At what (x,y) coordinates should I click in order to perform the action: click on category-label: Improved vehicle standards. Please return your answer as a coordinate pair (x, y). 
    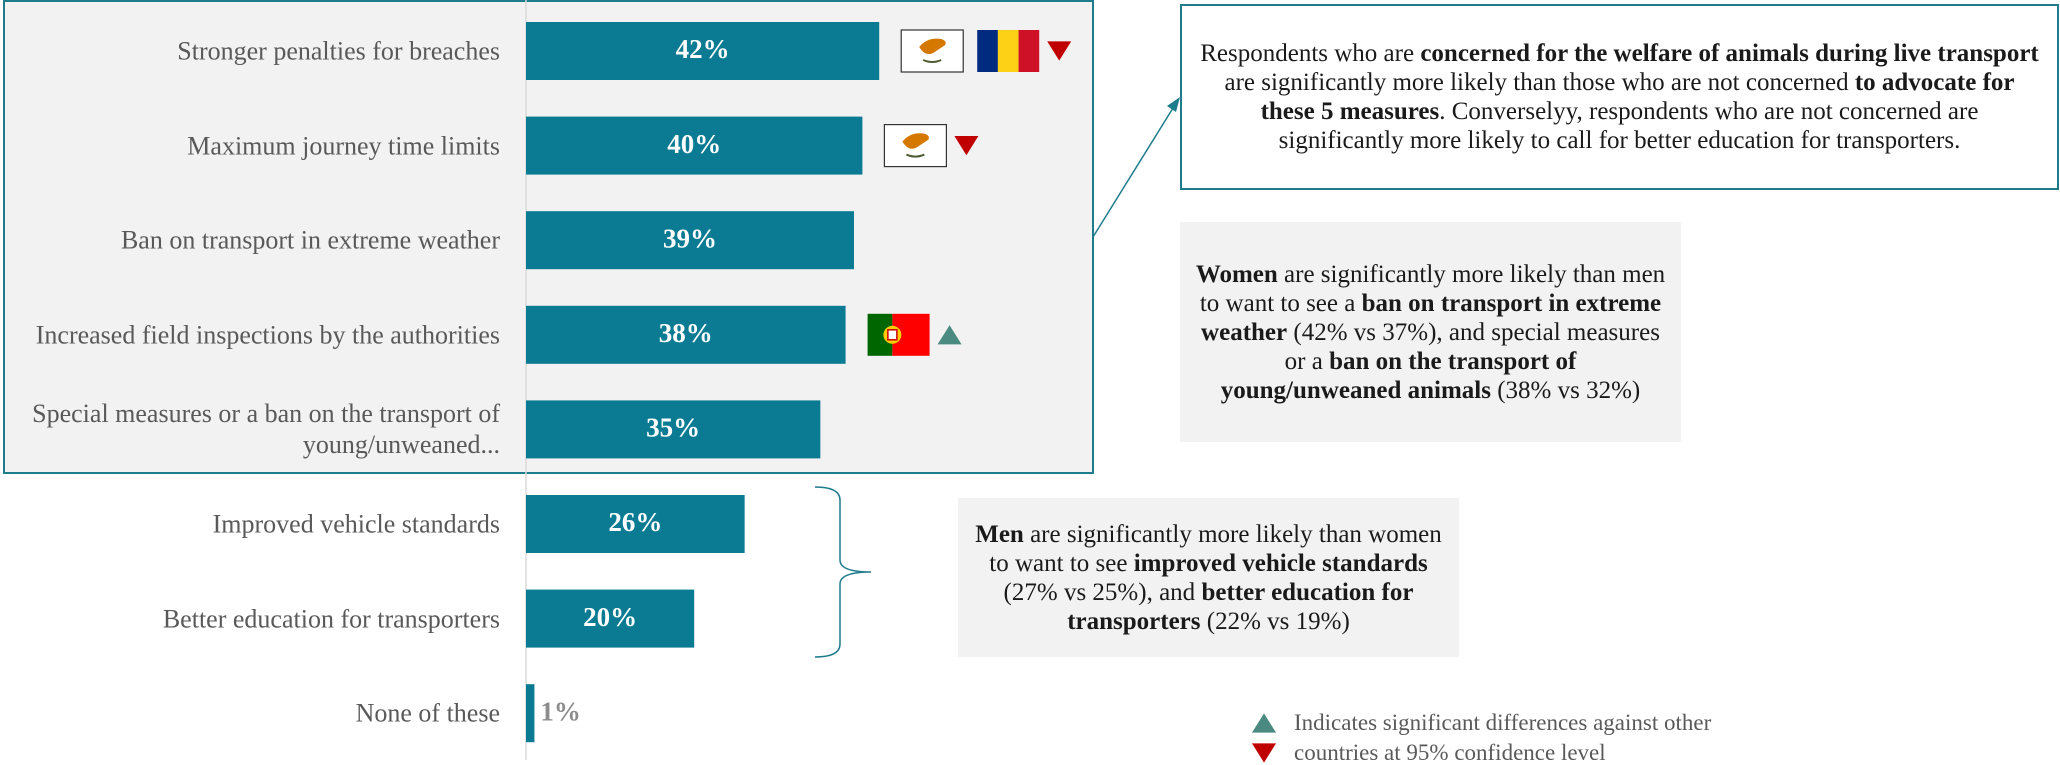
    Looking at the image, I should click on (356, 524).